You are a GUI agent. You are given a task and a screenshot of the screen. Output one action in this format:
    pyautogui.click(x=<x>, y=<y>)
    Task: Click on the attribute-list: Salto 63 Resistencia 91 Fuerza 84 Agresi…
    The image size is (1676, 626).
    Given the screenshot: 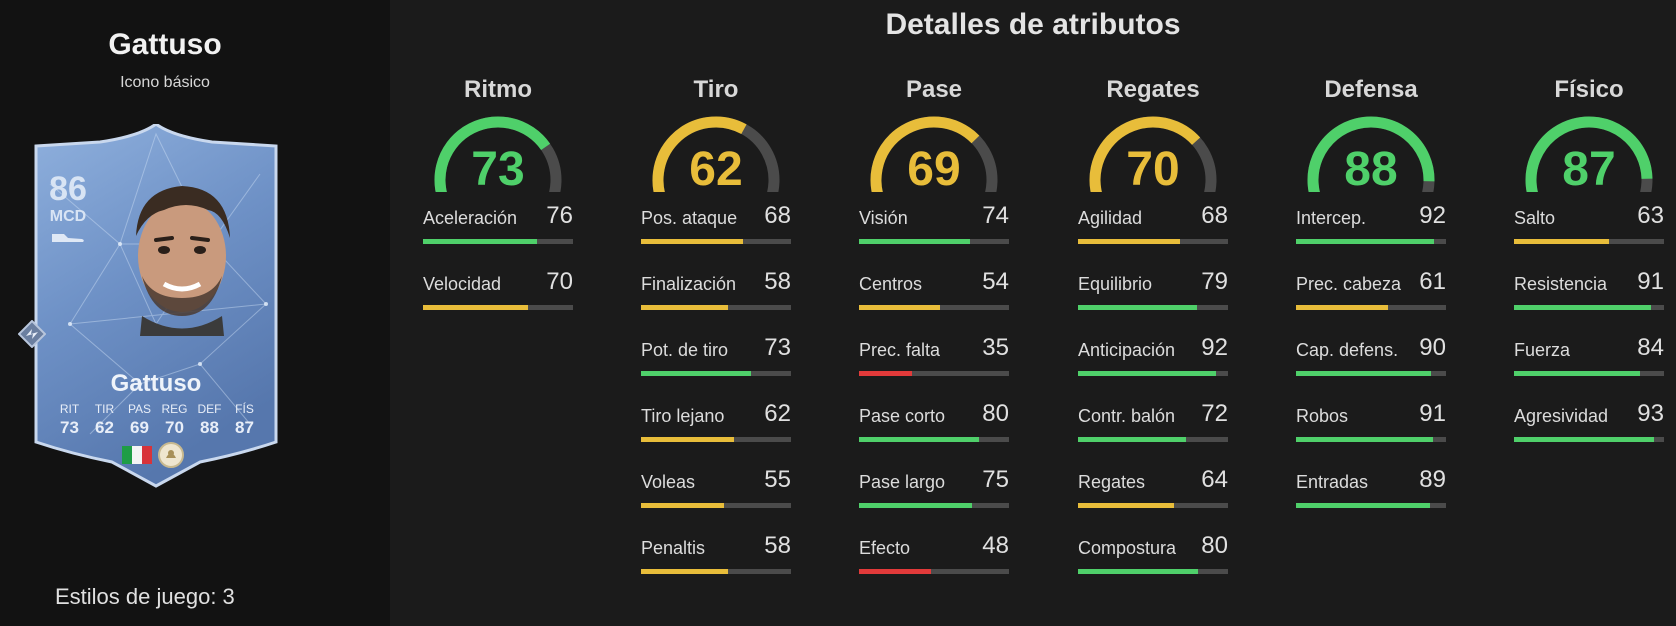 What is the action you would take?
    pyautogui.click(x=1594, y=326)
    